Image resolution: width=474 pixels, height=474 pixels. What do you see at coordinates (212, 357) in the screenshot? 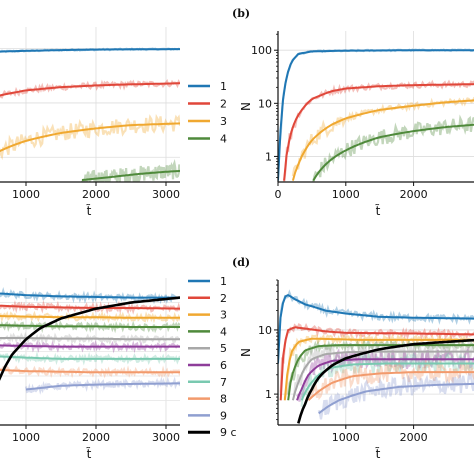
I see `legend-bottom: 1 2 3 4 5 6 7 8 9 9 c` at bounding box center [212, 357].